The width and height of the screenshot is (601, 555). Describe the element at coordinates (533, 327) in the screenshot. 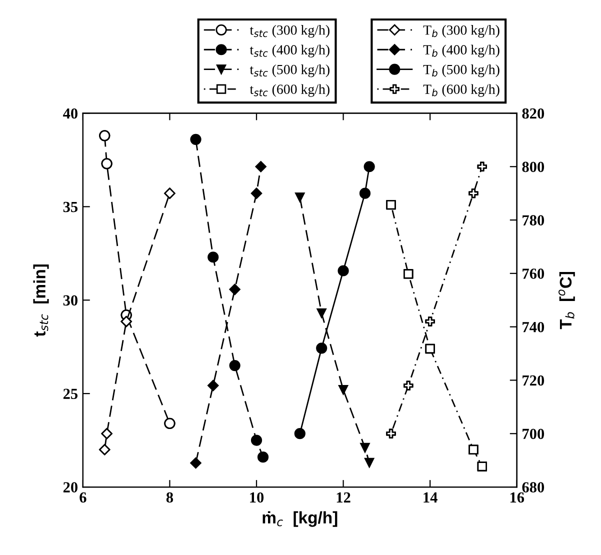

I see `y2-tick-label: 740` at that location.